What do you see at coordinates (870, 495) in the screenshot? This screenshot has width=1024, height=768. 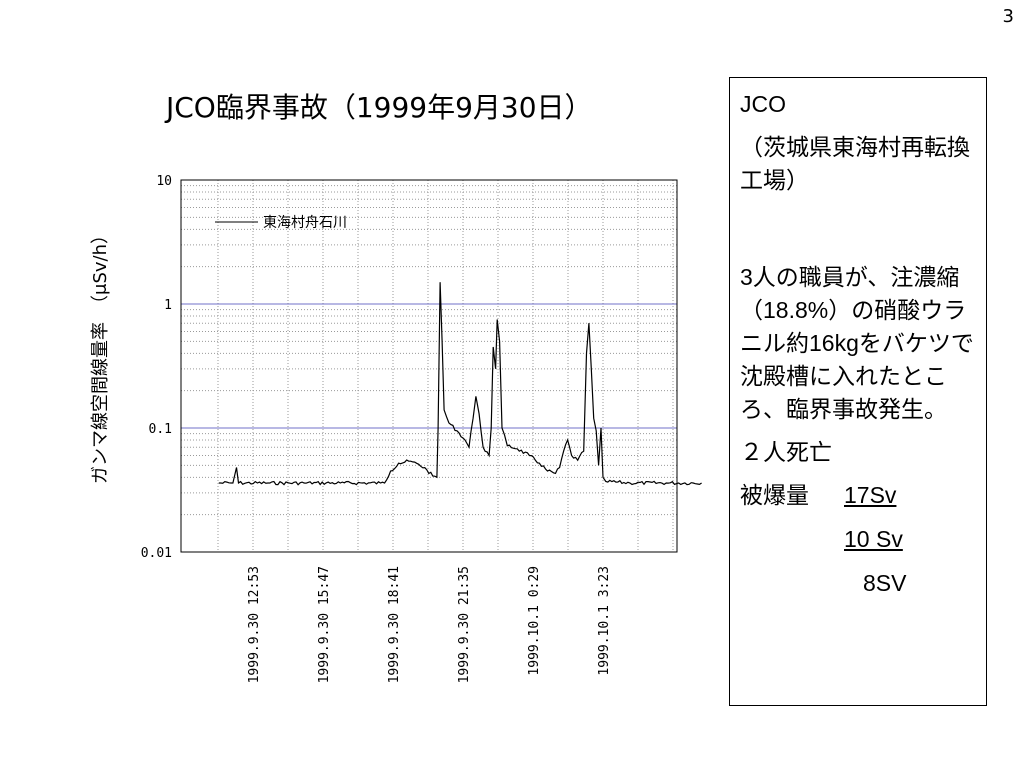 I see `exposure-value-1: 17Sv` at bounding box center [870, 495].